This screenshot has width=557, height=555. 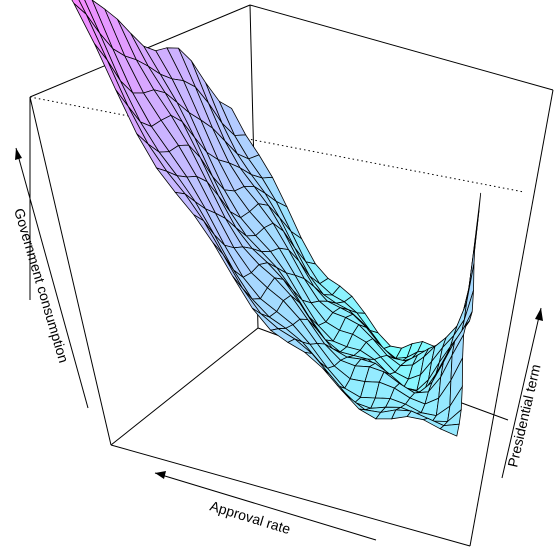 I want to click on y-axis-label: Presidential term, so click(x=523, y=416).